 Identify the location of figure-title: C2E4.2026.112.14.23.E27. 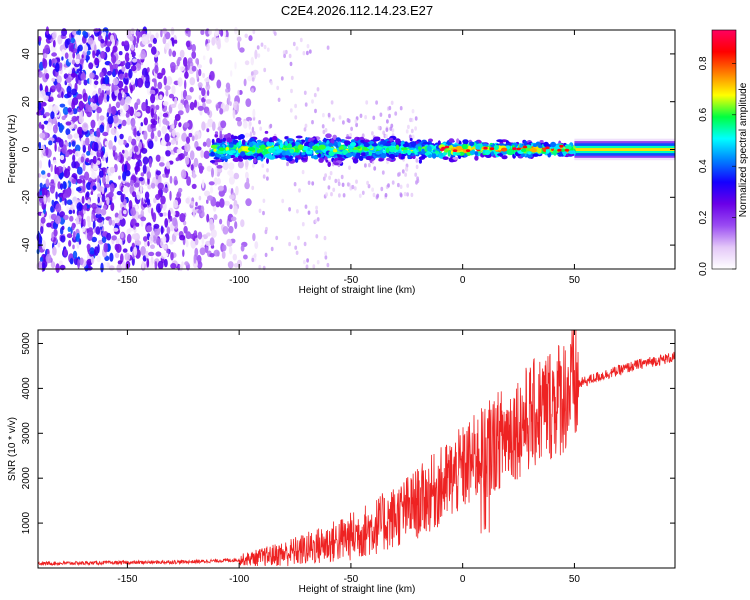
(357, 10).